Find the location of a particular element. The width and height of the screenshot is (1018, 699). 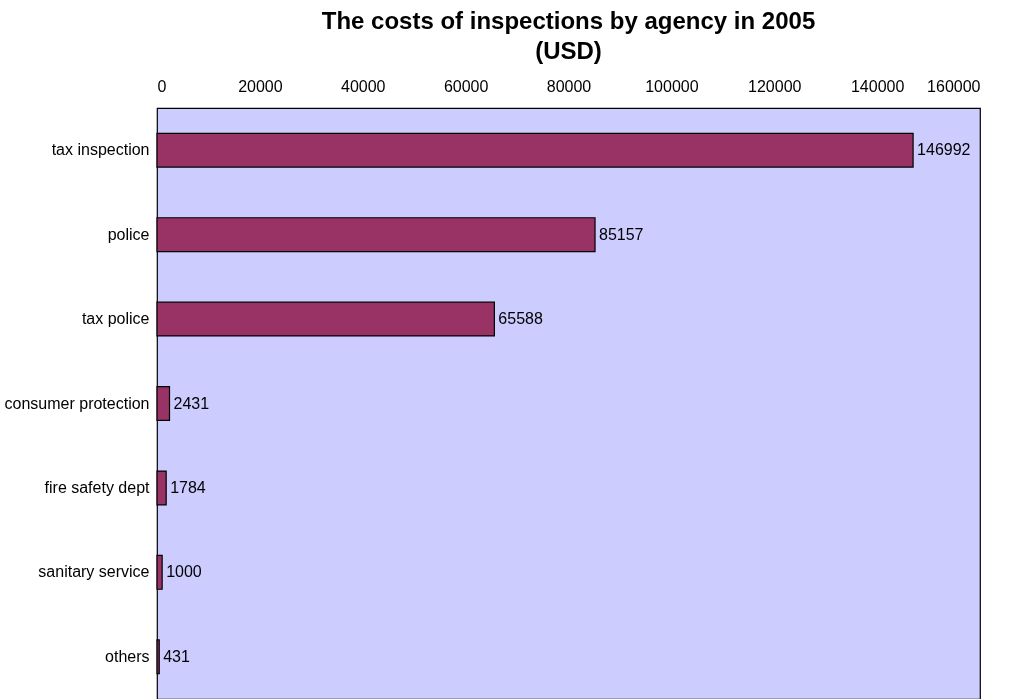

x-tick-label: 140000 is located at coordinates (877, 86).